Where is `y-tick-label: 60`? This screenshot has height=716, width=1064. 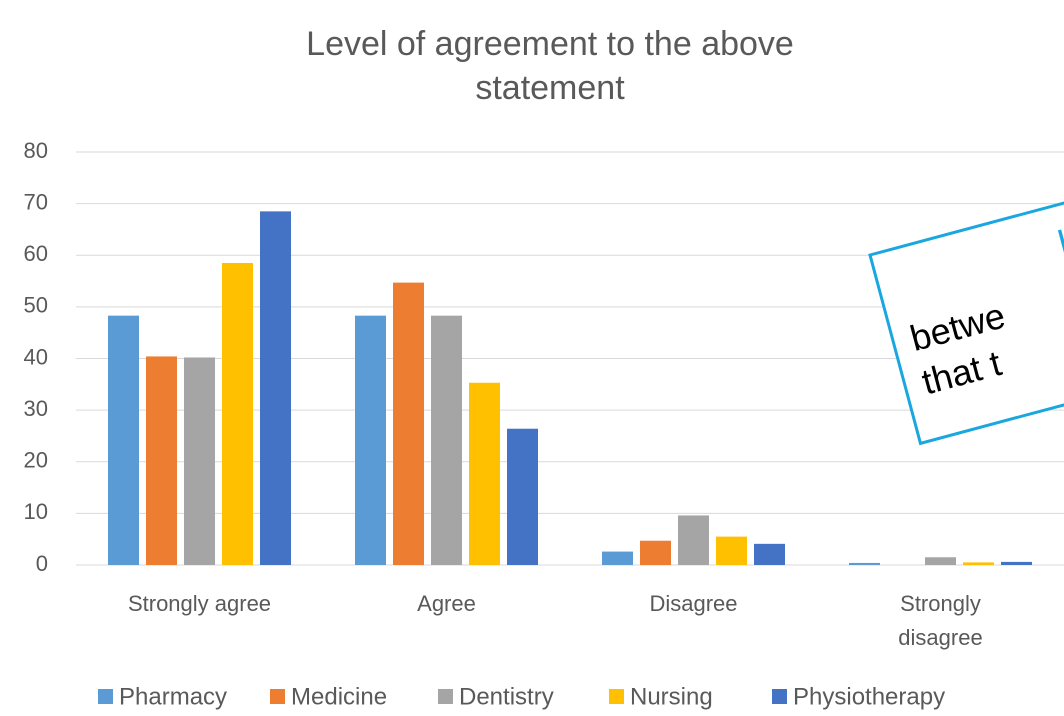
y-tick-label: 60 is located at coordinates (36, 253).